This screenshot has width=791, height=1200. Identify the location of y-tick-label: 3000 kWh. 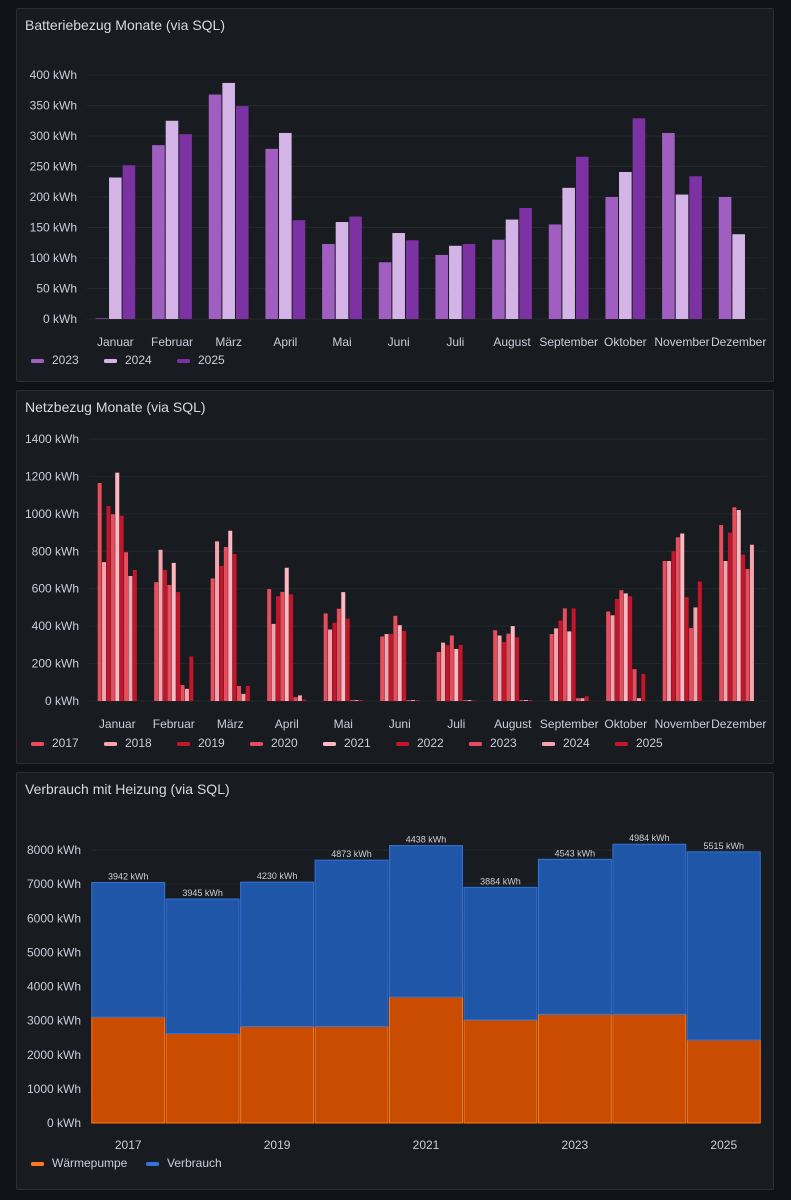
(54, 1021).